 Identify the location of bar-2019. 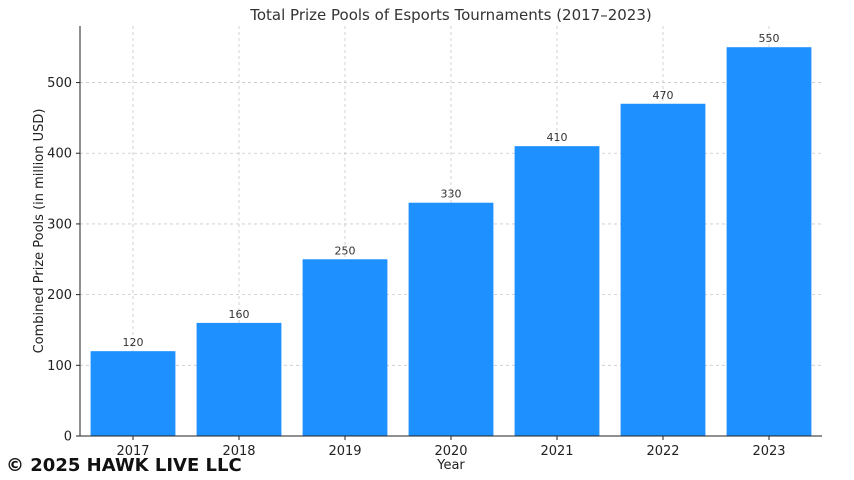
(345, 347).